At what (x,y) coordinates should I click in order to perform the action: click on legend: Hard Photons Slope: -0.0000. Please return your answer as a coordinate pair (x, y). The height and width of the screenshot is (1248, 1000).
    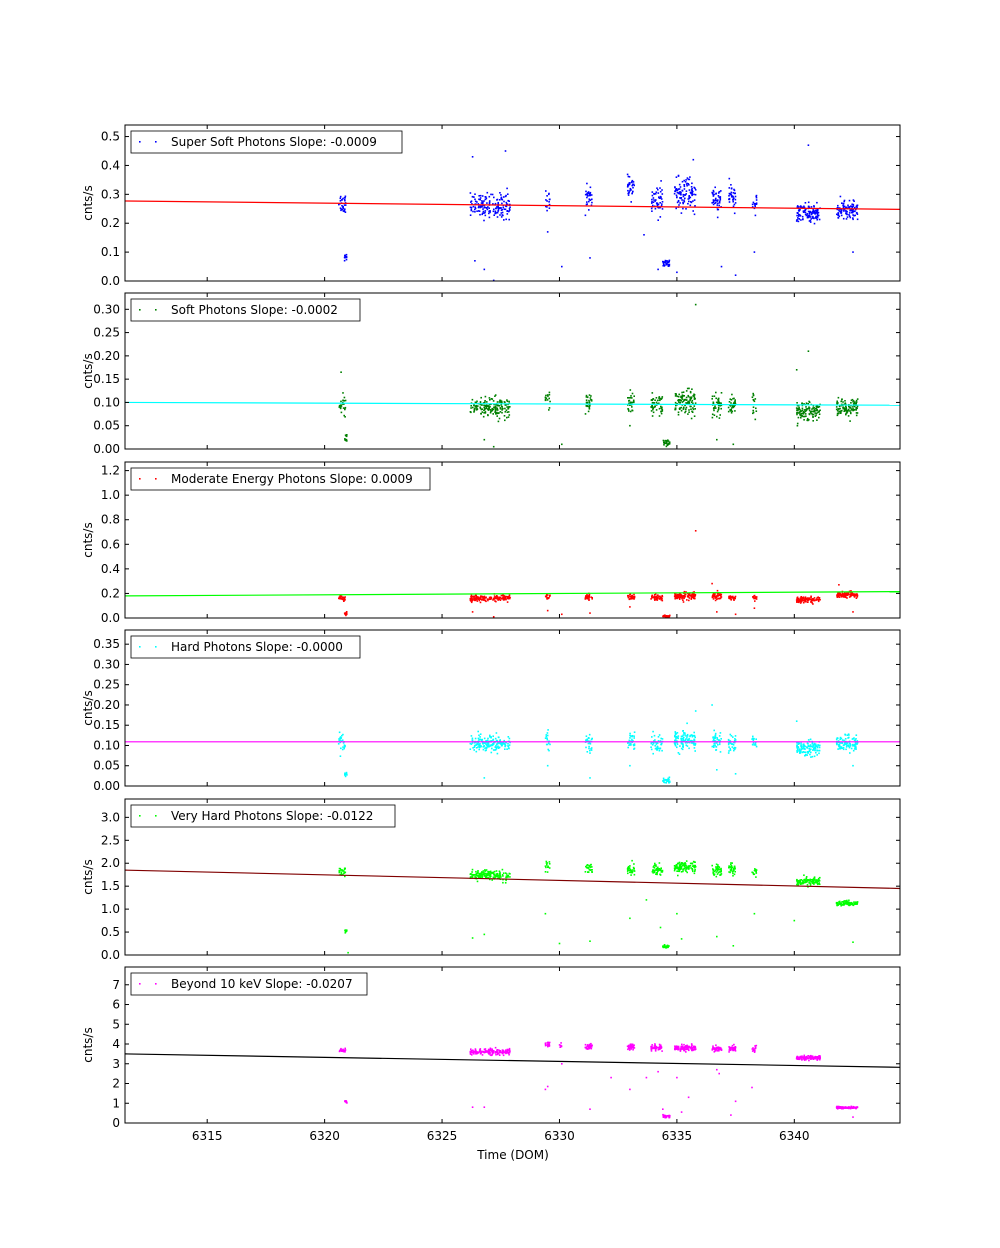
    Looking at the image, I should click on (245, 647).